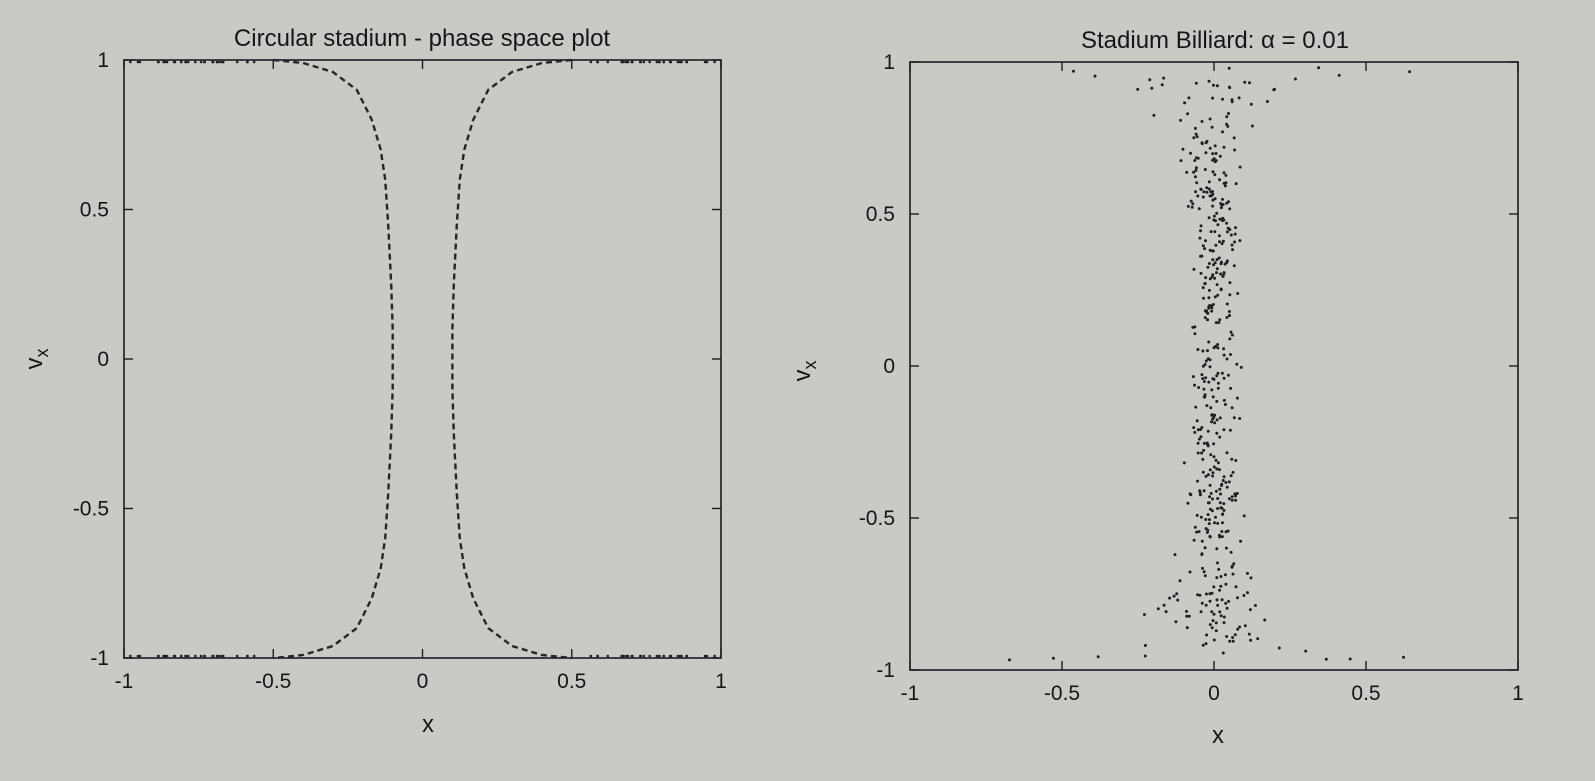 Image resolution: width=1595 pixels, height=781 pixels. What do you see at coordinates (91, 509) in the screenshot?
I see `y-tick-label: -0.5` at bounding box center [91, 509].